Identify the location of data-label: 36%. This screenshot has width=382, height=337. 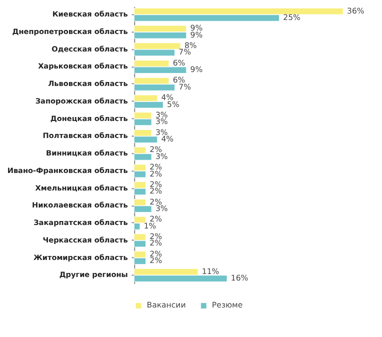
(355, 11).